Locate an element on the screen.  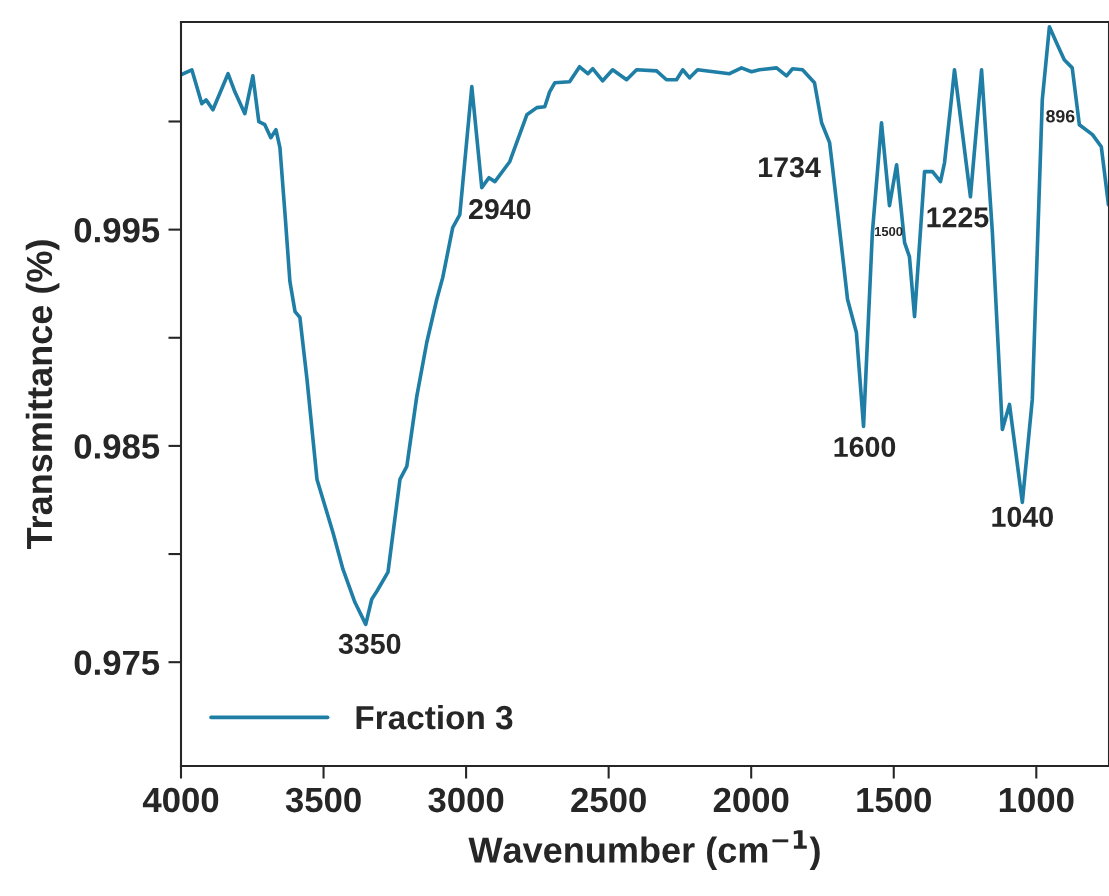
x-tick-label: 3000 is located at coordinates (466, 800).